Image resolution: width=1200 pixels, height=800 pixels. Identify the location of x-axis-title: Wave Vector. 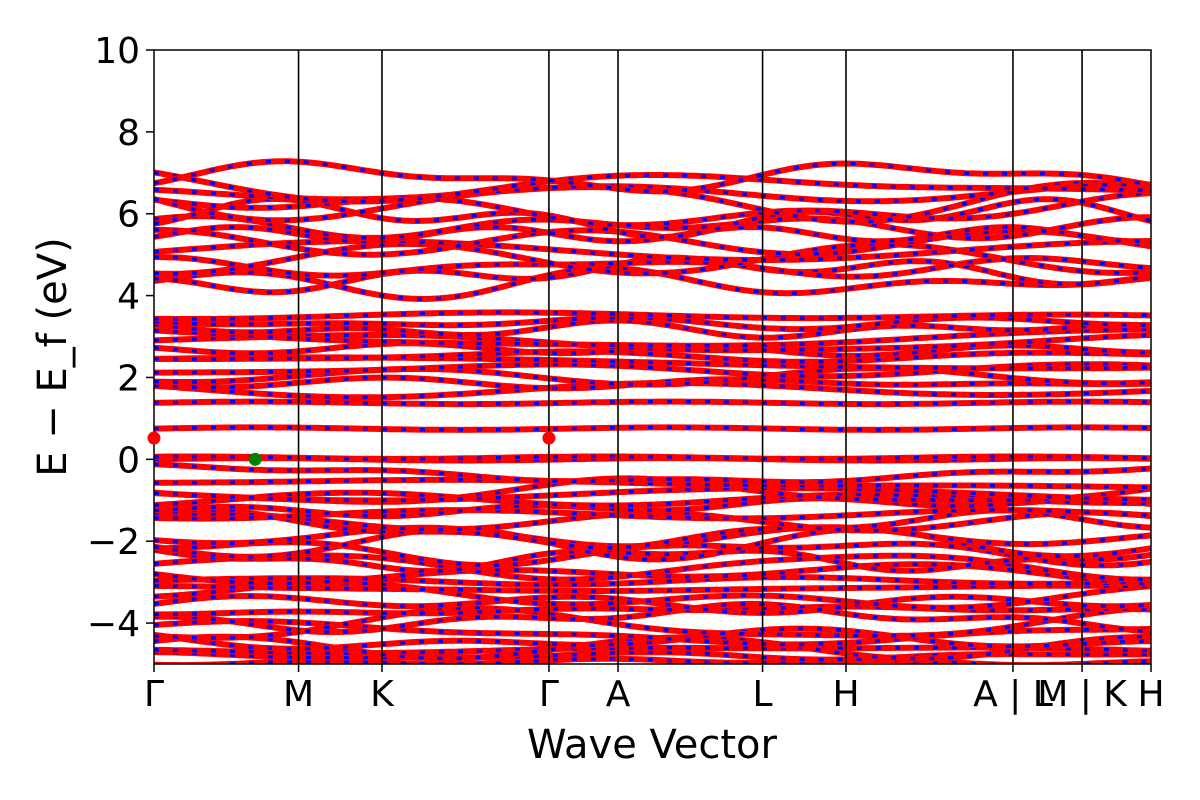
(652, 745).